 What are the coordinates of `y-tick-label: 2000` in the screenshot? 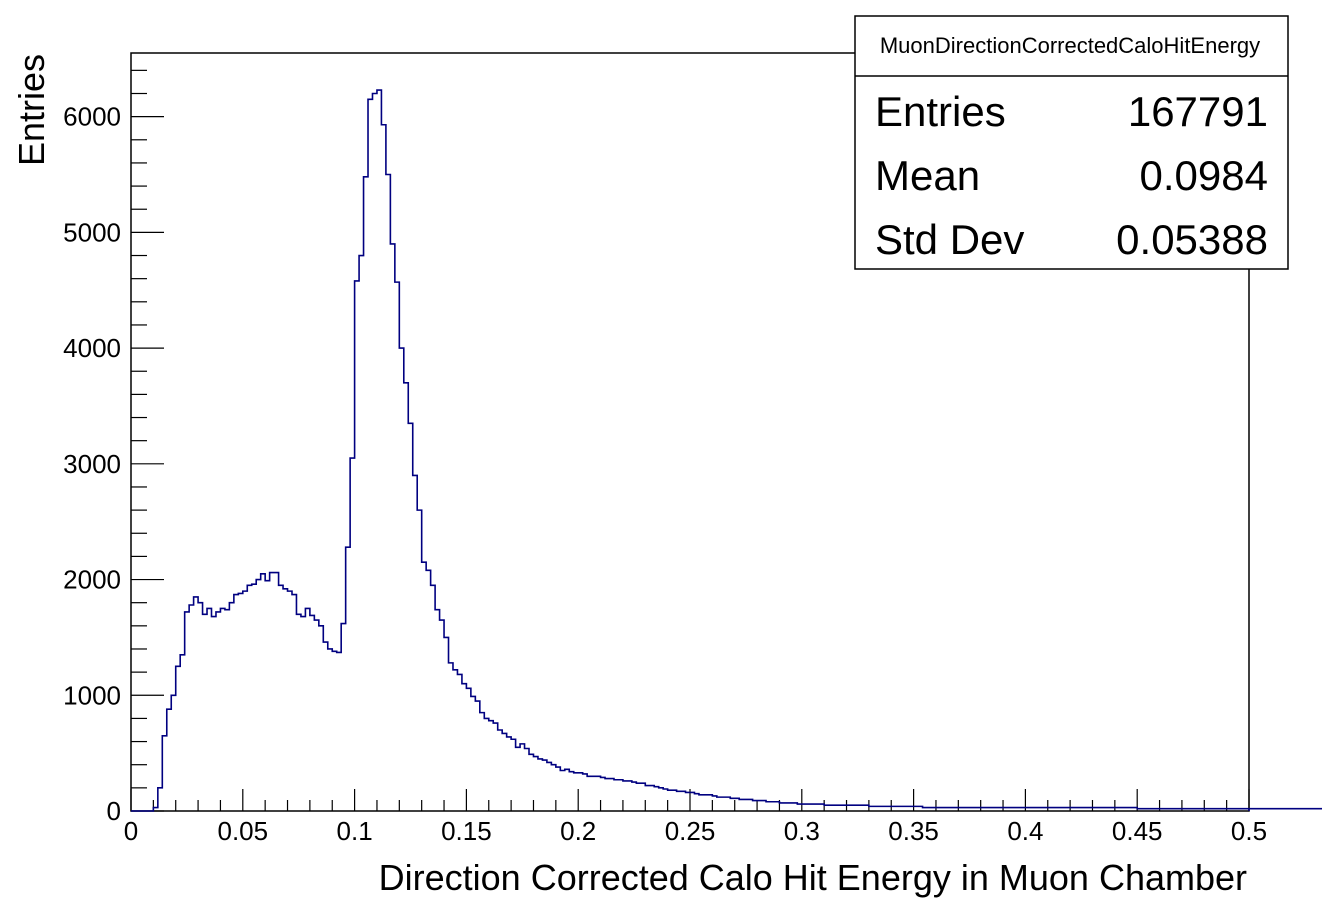 It's located at (92, 580).